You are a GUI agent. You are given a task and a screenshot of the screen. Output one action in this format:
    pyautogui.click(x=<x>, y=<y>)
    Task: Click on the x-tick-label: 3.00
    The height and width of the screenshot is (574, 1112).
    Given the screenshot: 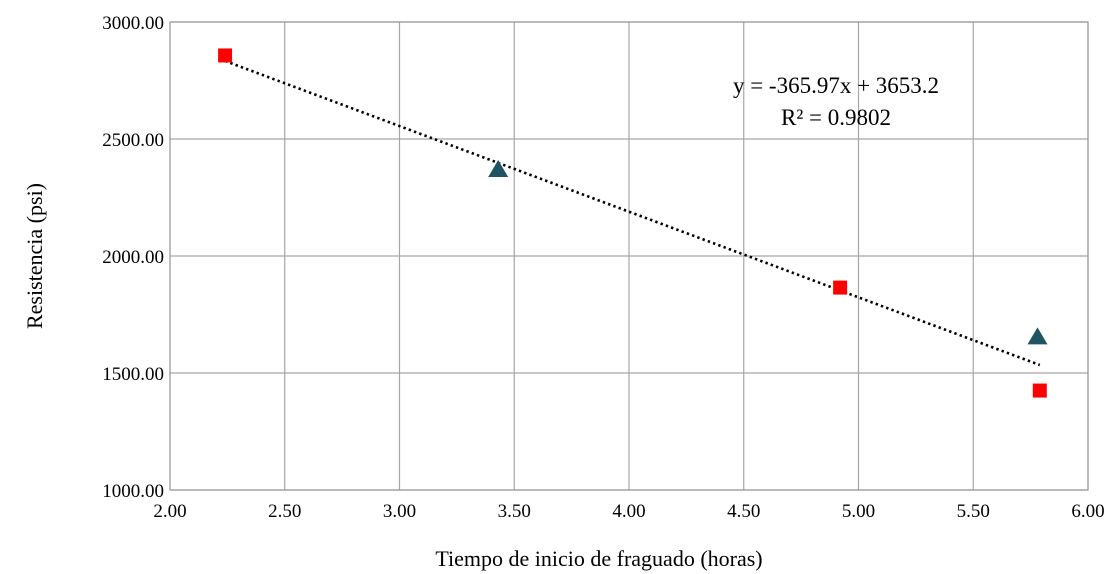 What is the action you would take?
    pyautogui.click(x=399, y=511)
    